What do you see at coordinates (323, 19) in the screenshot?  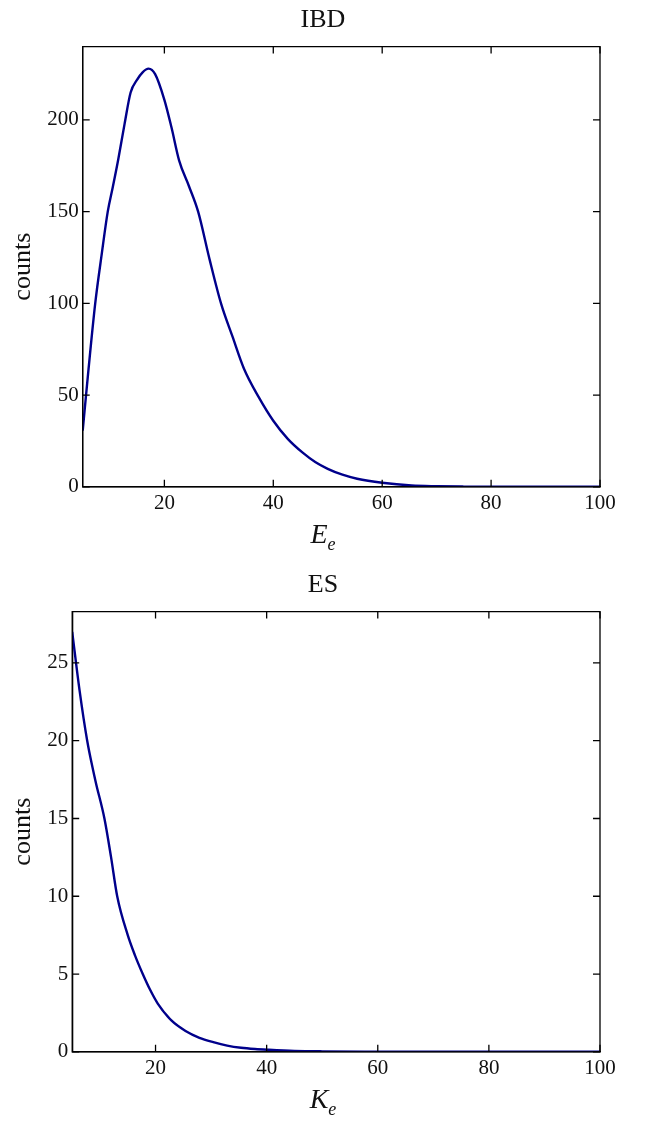 I see `chart-title: IBD` at bounding box center [323, 19].